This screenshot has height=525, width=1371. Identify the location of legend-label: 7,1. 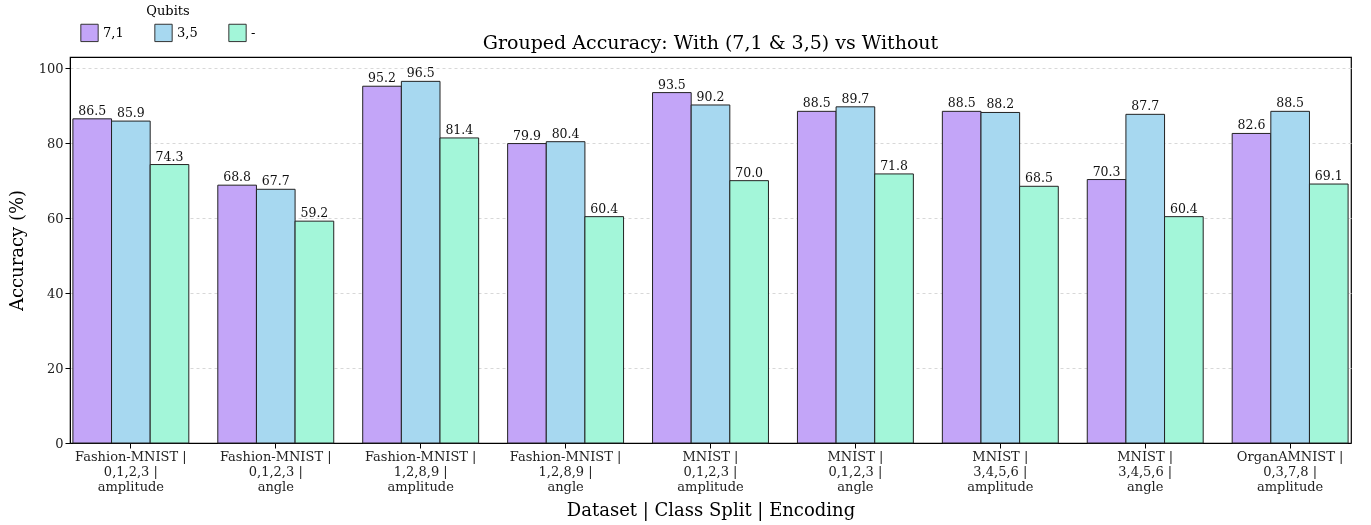
(113, 32).